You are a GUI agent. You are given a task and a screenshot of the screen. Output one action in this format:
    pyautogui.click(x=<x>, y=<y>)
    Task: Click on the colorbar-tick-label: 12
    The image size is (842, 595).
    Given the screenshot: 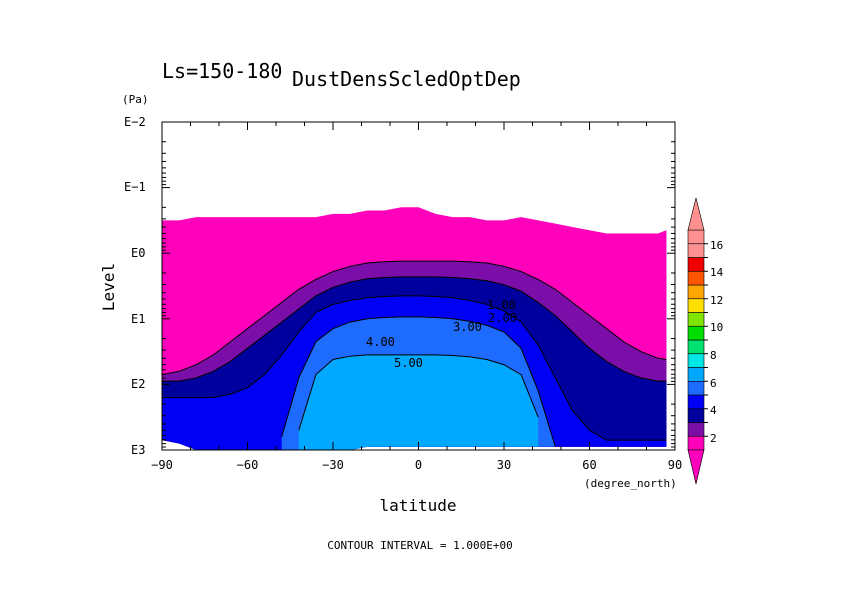 What is the action you would take?
    pyautogui.click(x=716, y=300)
    